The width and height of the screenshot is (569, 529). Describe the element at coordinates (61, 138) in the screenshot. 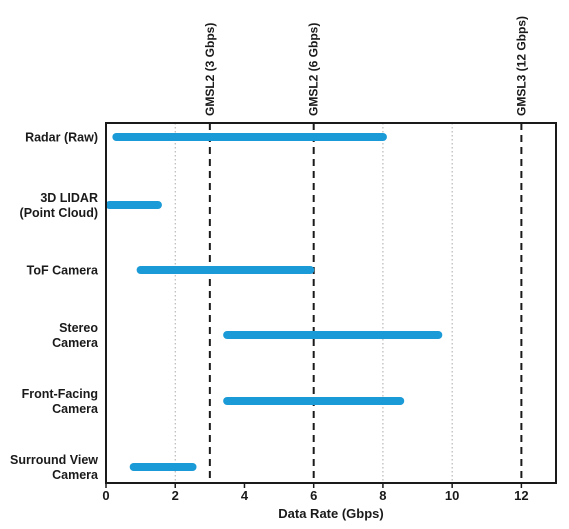

I see `category-label-1: Radar (Raw)` at that location.